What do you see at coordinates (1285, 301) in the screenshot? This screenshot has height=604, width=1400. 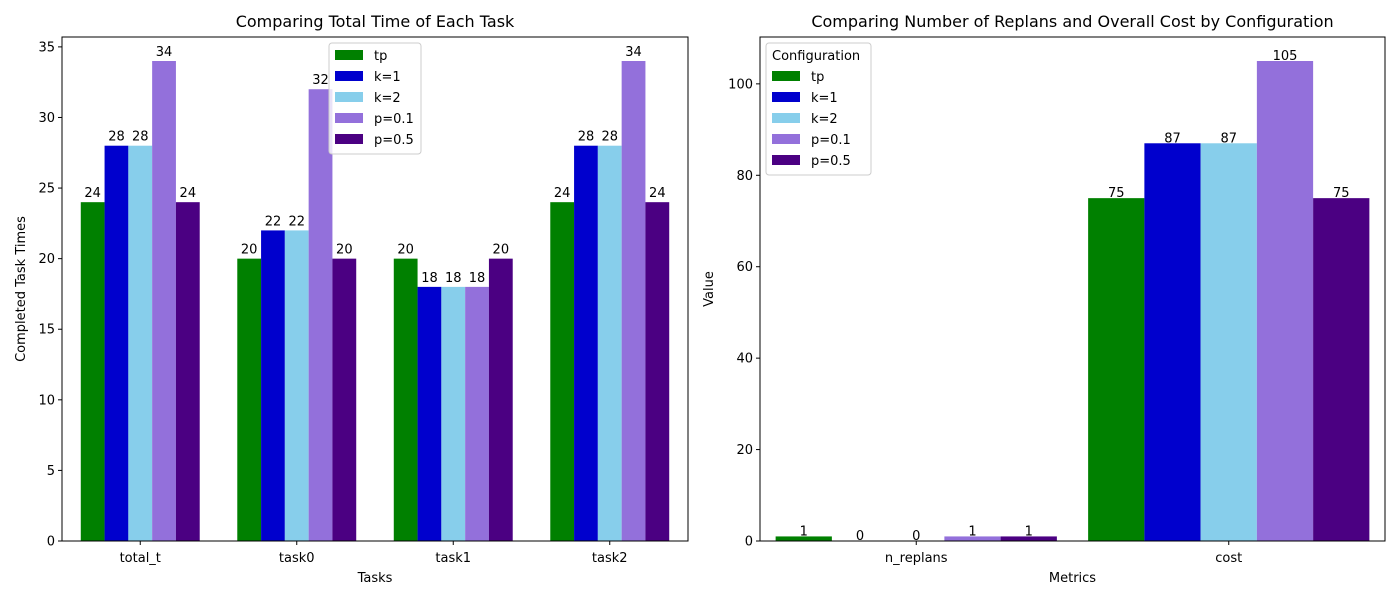 I see `bar-p=0.1-cost` at bounding box center [1285, 301].